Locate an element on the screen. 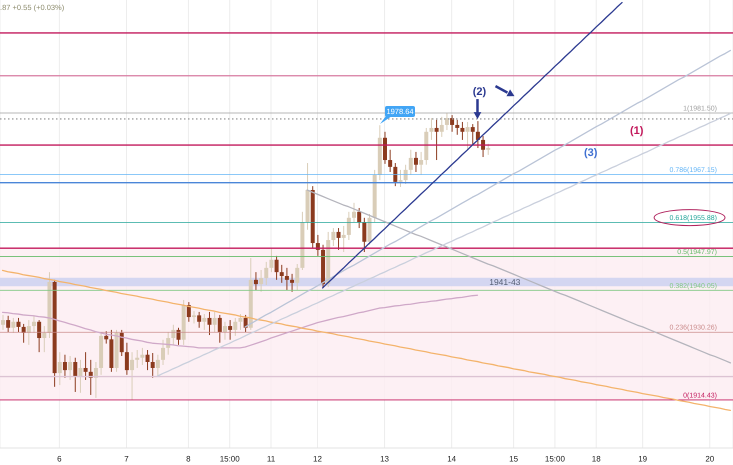 This screenshot has height=465, width=733. x-tick-label: 14 is located at coordinates (452, 459).